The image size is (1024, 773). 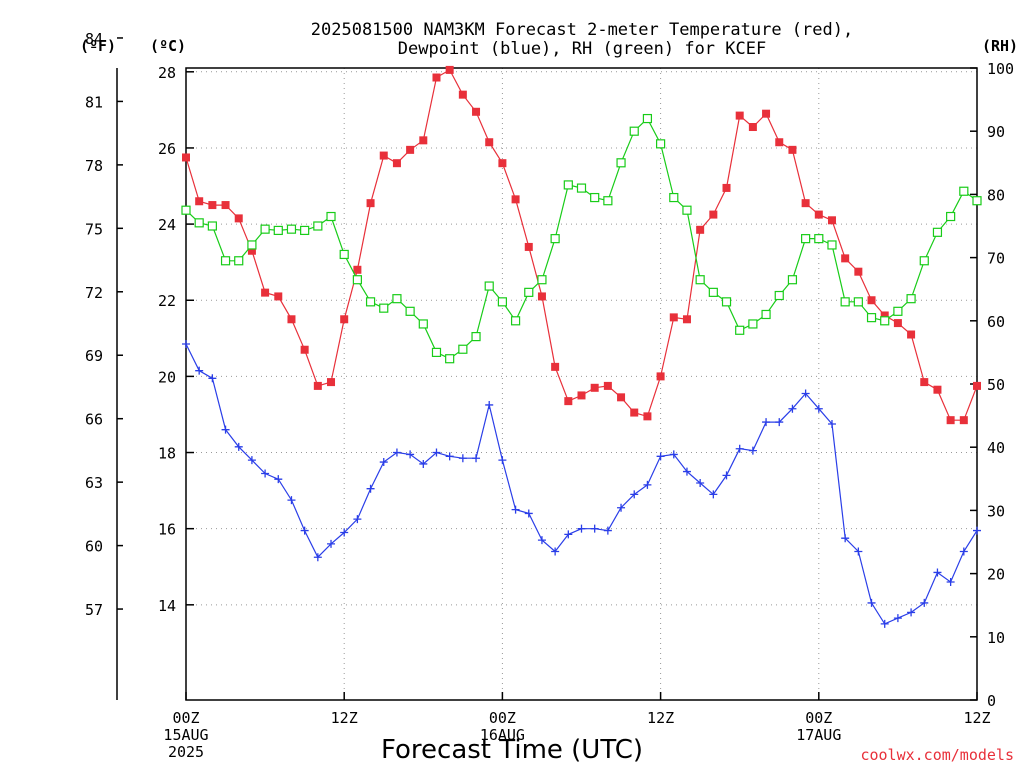 I want to click on time-tick-label: 17AUG, so click(x=818, y=735).